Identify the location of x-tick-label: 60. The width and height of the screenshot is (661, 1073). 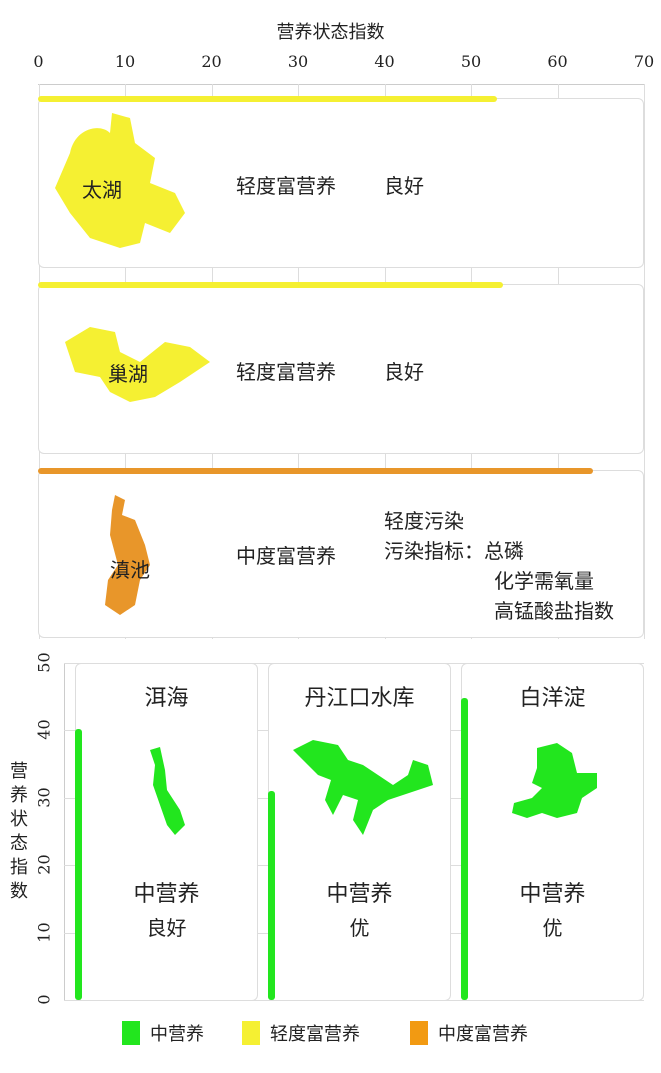
(557, 61).